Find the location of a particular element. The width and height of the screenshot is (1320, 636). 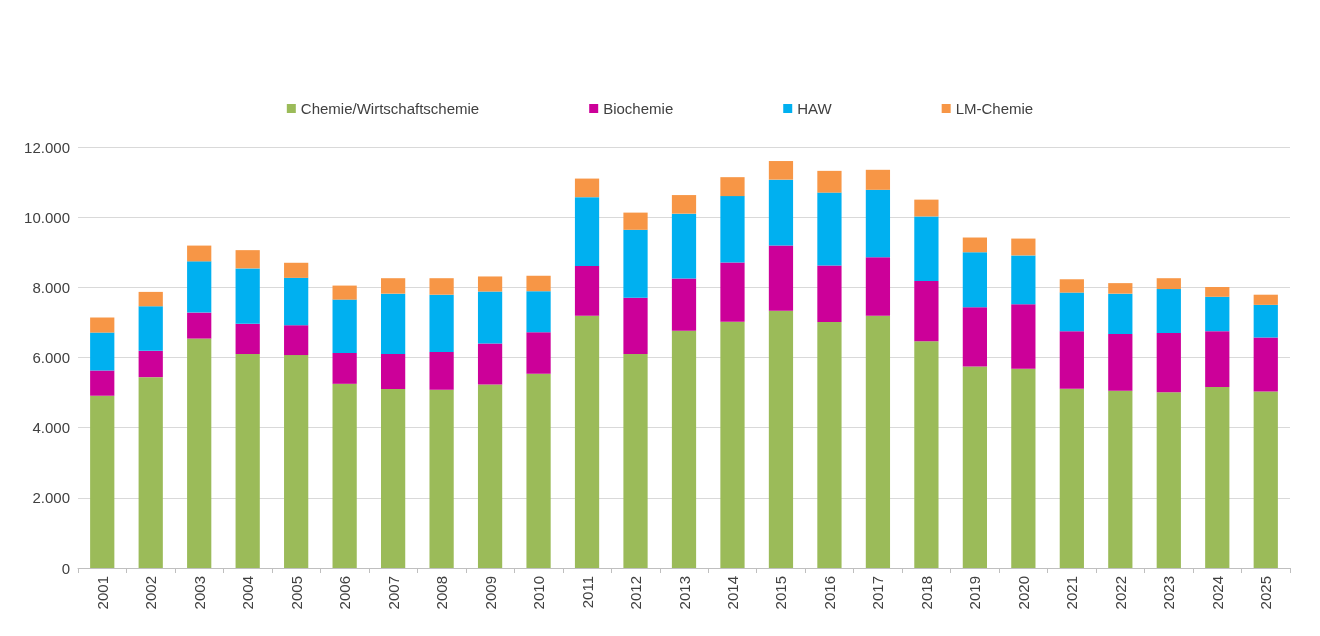

y-tick-label: 2.000 is located at coordinates (51, 498).